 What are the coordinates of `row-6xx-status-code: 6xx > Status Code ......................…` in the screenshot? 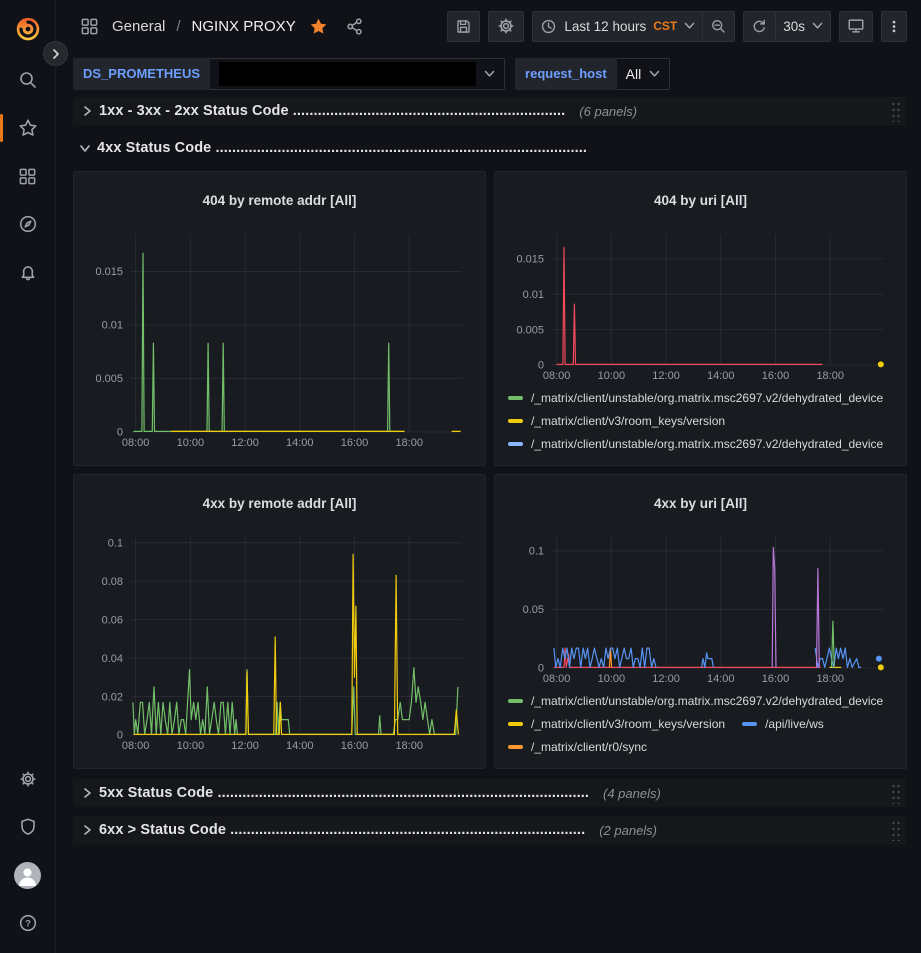 It's located at (489, 830).